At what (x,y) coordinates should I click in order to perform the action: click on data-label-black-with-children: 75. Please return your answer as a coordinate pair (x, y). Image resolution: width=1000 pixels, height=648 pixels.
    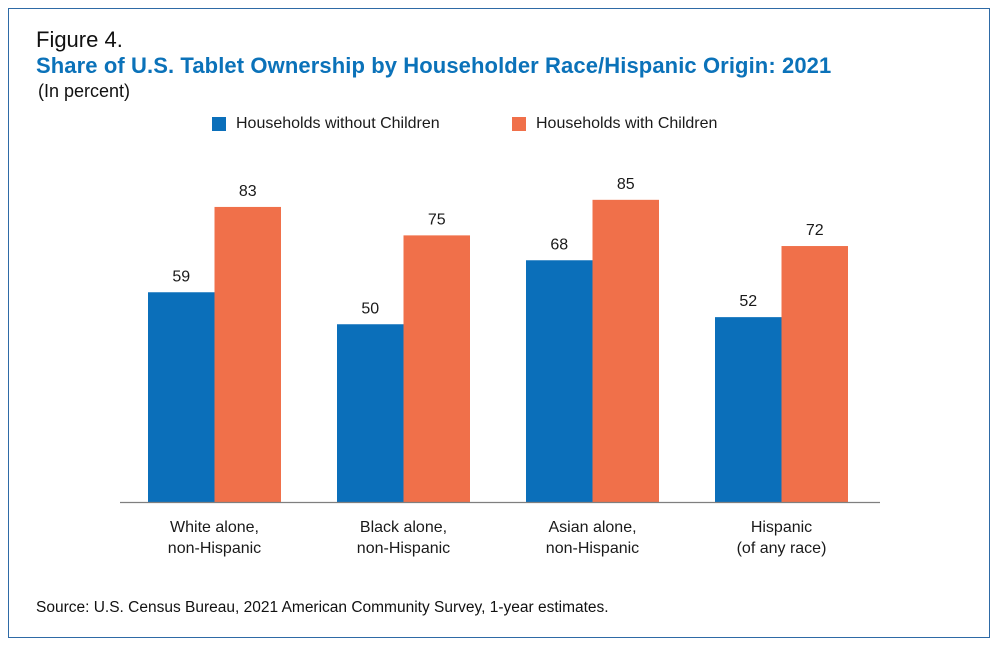
    Looking at the image, I should click on (437, 219).